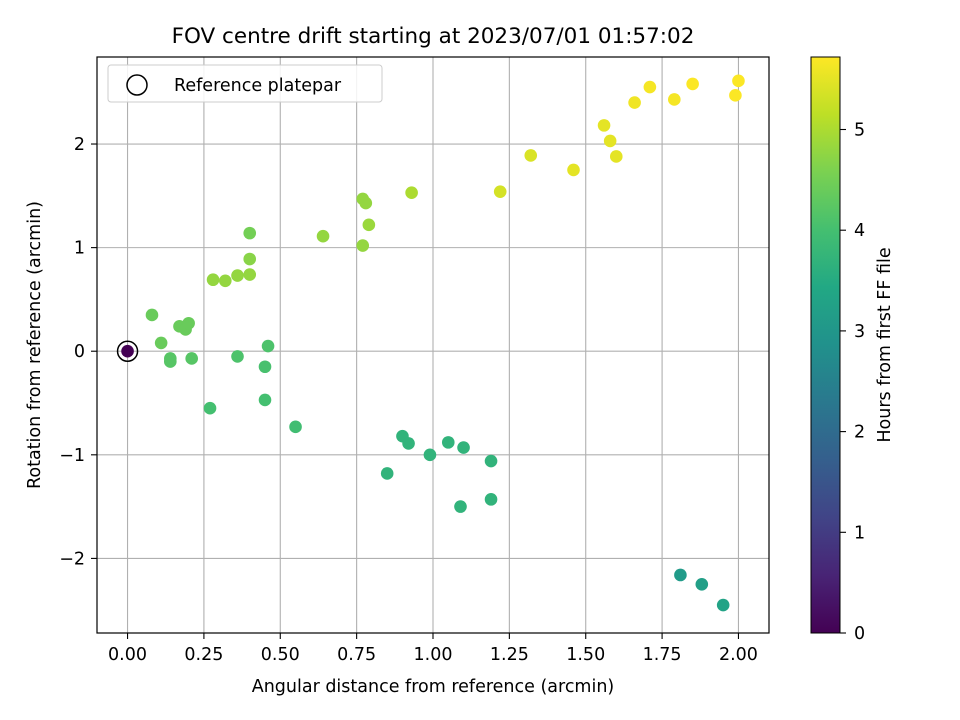 The image size is (960, 720). I want to click on colorbar-tick-label: 1, so click(859, 533).